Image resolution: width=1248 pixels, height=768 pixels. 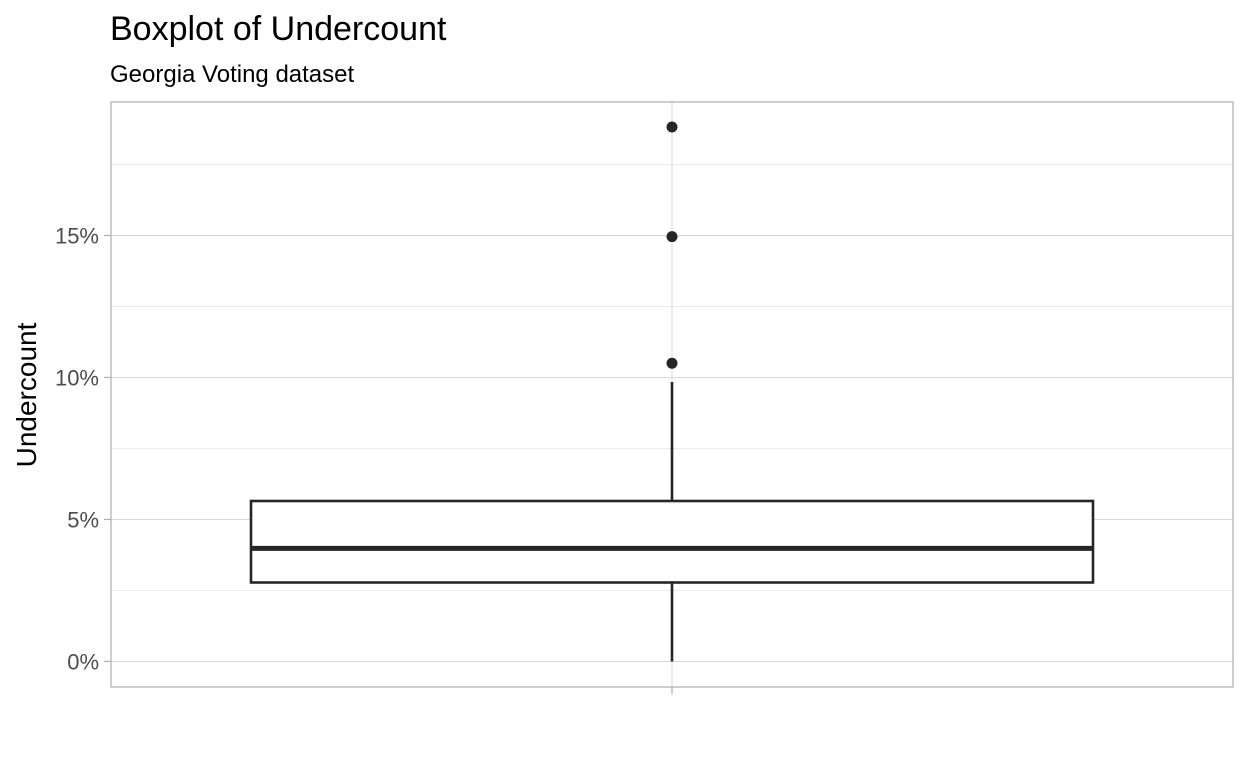 What do you see at coordinates (83, 519) in the screenshot?
I see `y-tick-label: 5%` at bounding box center [83, 519].